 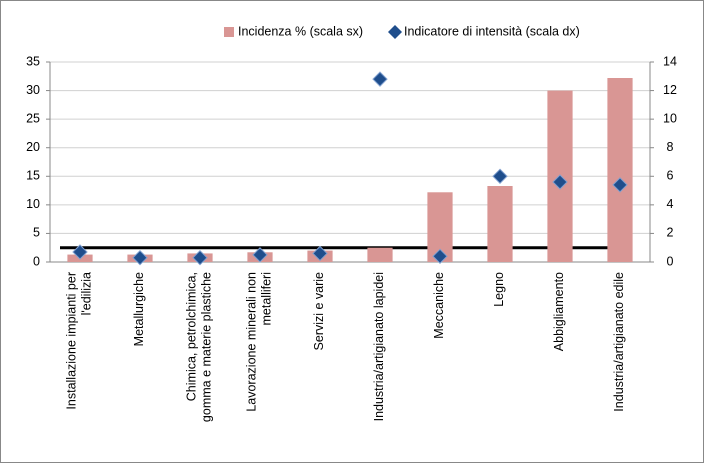 I want to click on x-tick-group: Servizi e varie, so click(x=319, y=311).